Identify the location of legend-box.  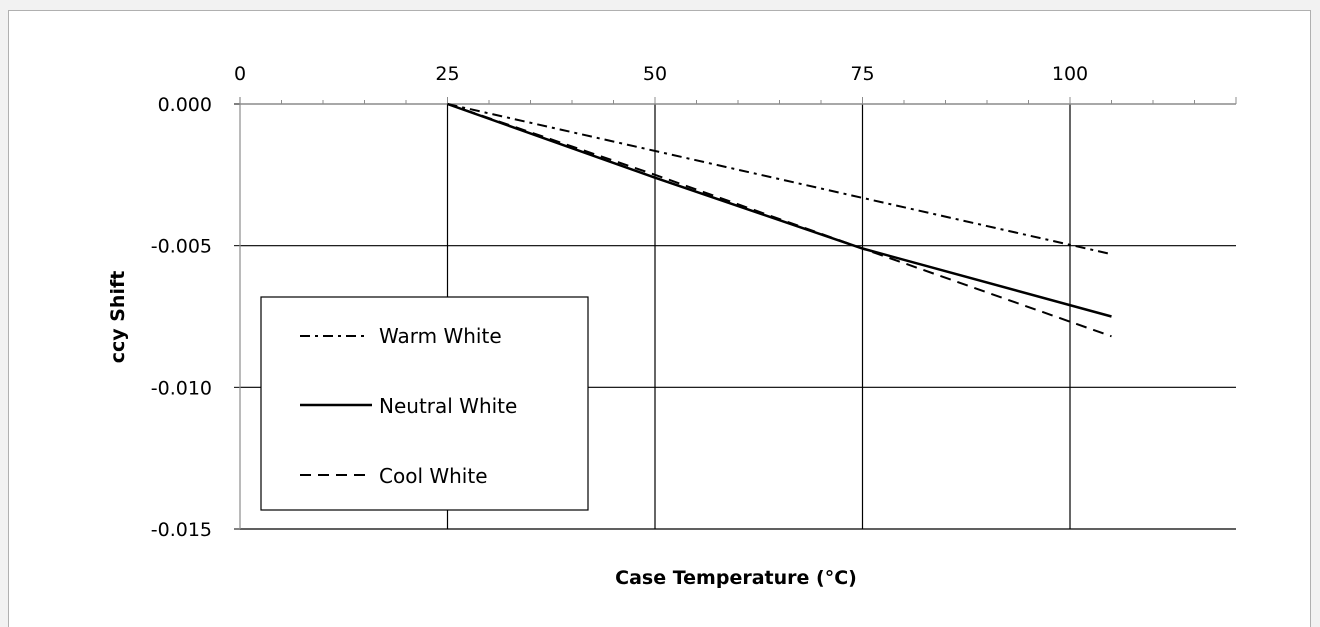
(424, 403).